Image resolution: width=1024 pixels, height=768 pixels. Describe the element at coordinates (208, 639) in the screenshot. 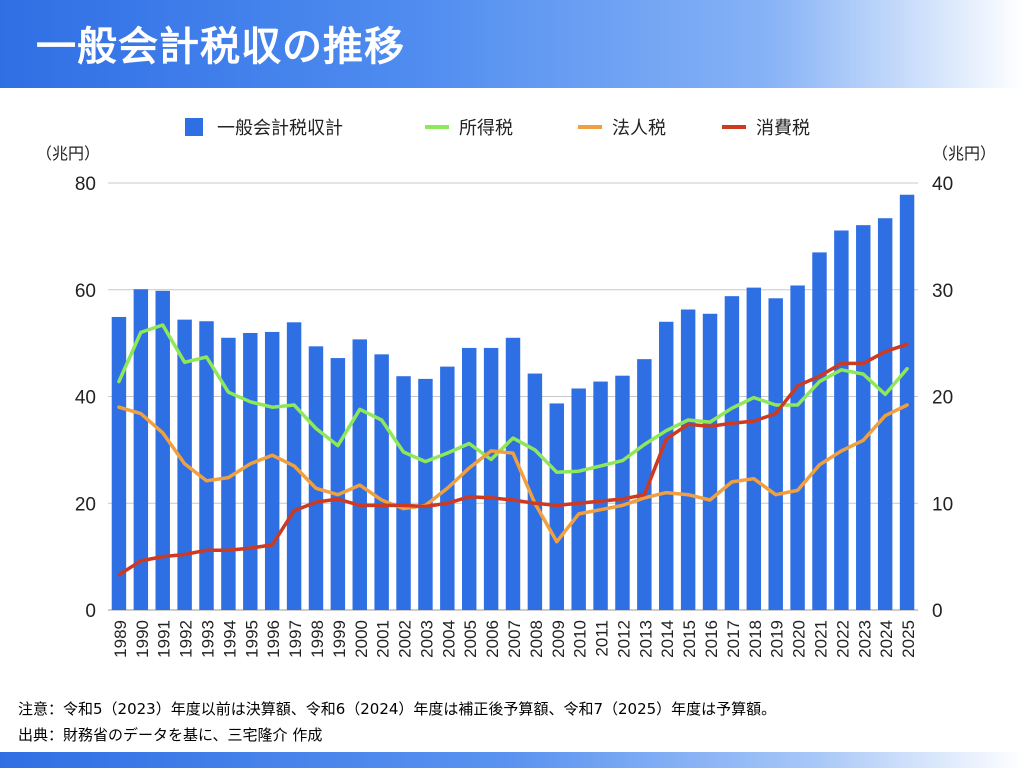

I see `x-tick-label: 1993` at that location.